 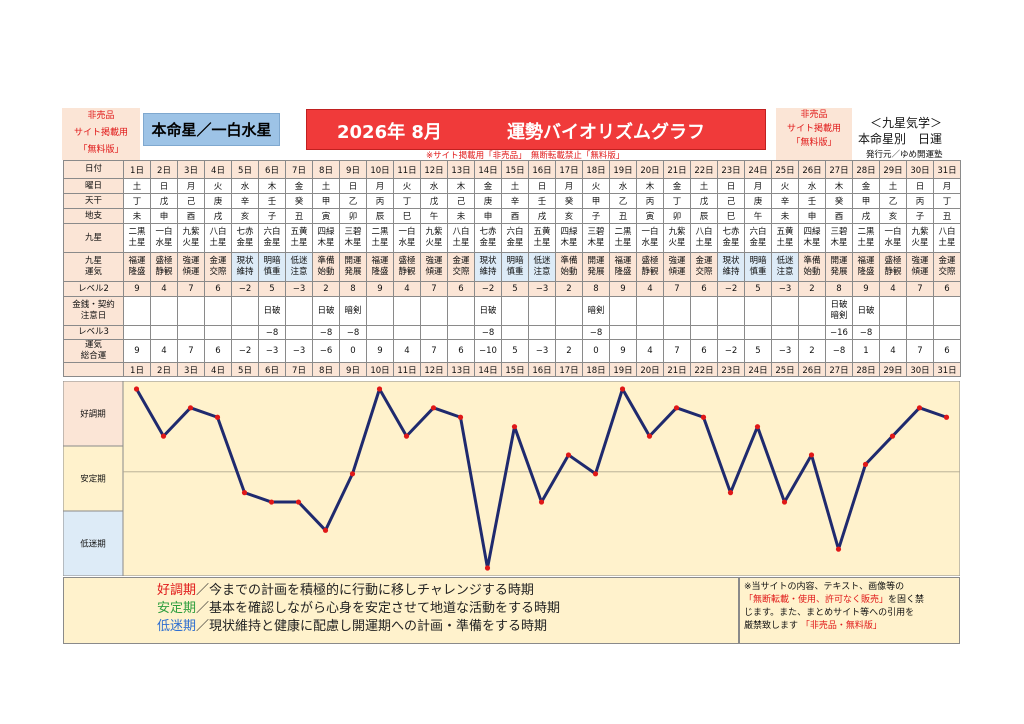 What do you see at coordinates (758, 216) in the screenshot?
I see `chishi-cell: 午` at bounding box center [758, 216].